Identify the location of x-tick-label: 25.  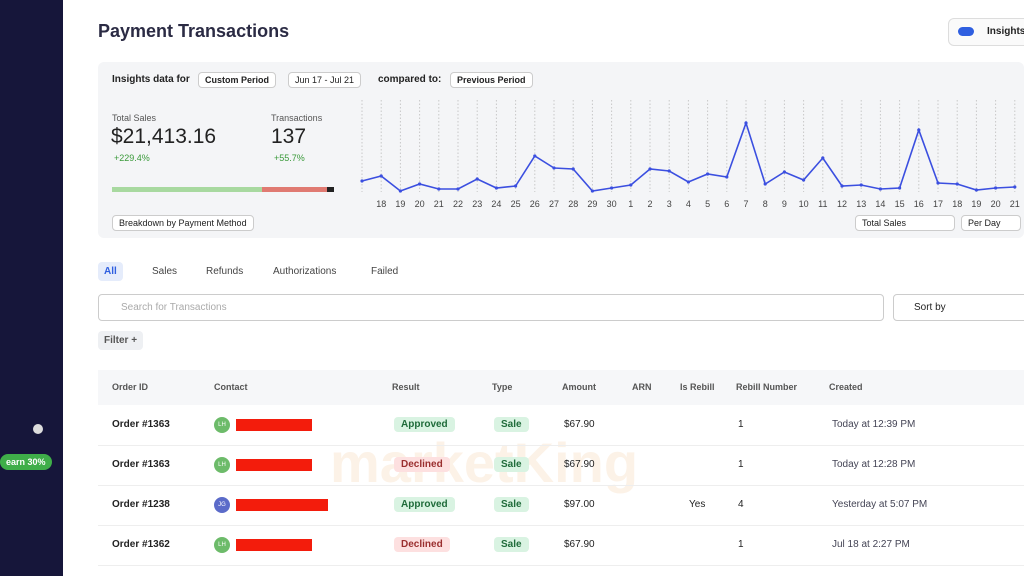
(516, 204).